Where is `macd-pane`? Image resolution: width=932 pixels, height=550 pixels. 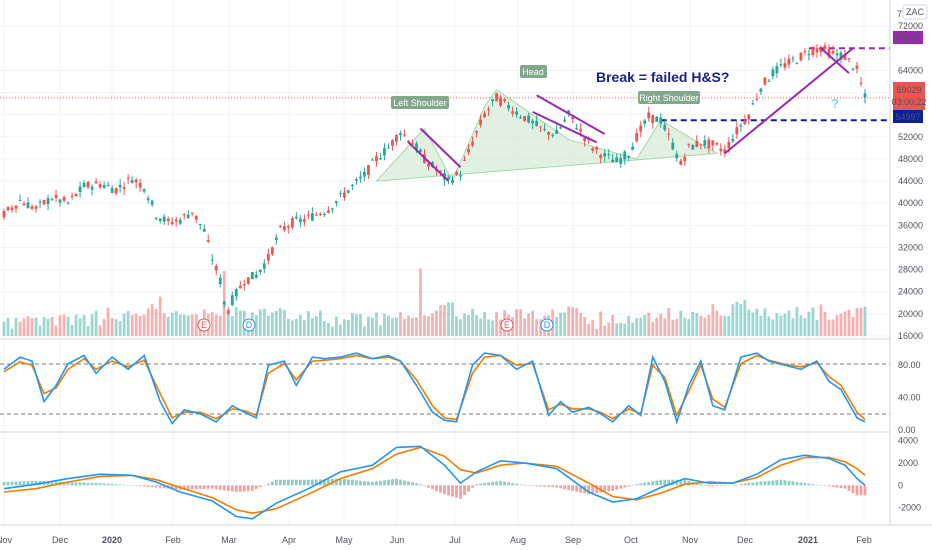
macd-pane is located at coordinates (434, 482).